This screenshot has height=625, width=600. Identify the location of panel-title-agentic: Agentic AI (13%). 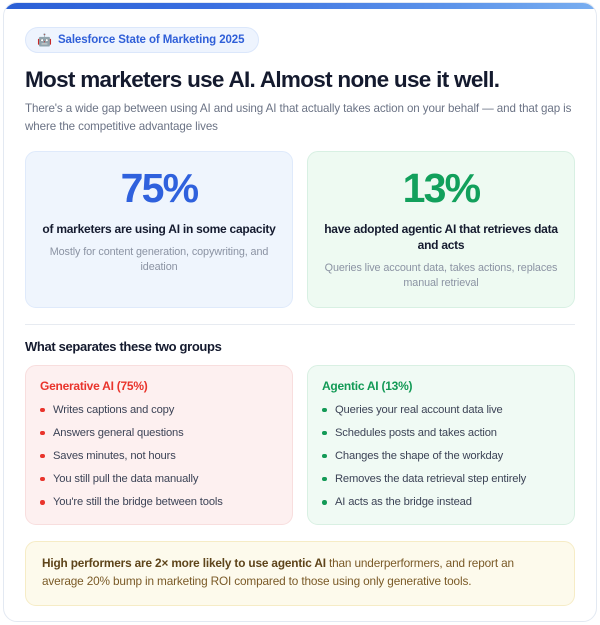
(367, 385).